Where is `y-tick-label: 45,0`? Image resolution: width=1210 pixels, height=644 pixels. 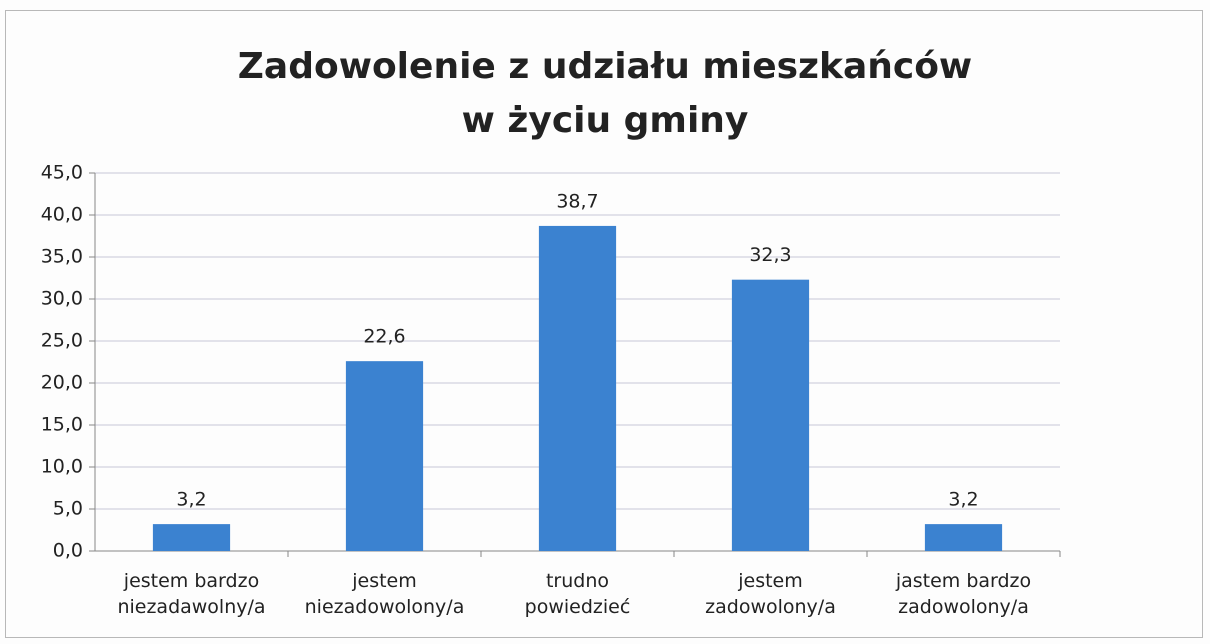 y-tick-label: 45,0 is located at coordinates (62, 173).